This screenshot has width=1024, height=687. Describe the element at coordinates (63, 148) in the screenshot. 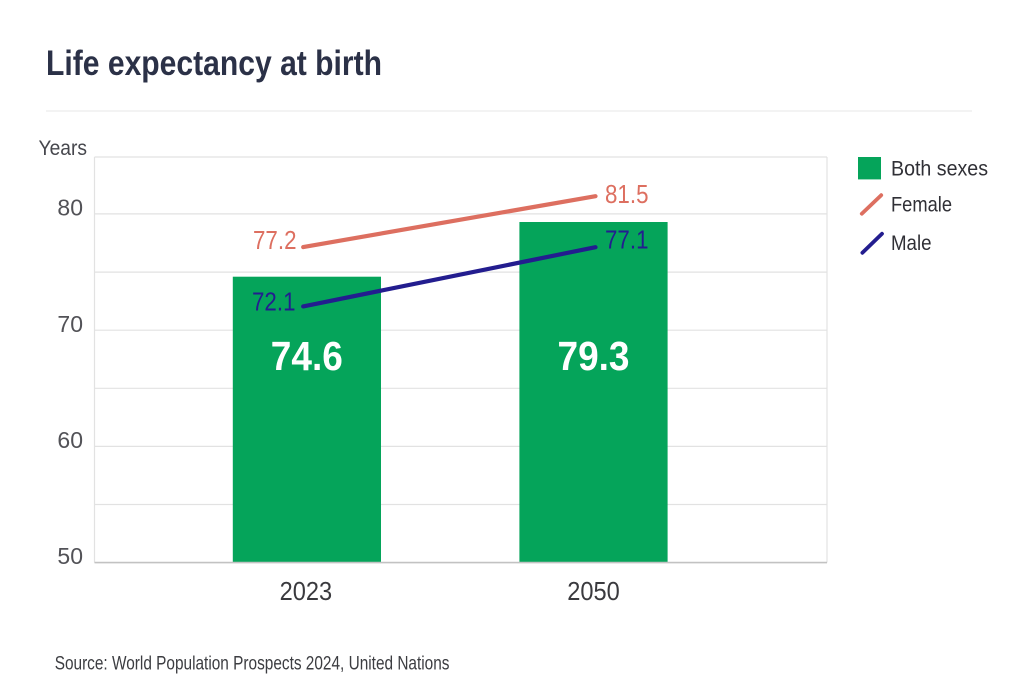

I see `svg-text: Years` at that location.